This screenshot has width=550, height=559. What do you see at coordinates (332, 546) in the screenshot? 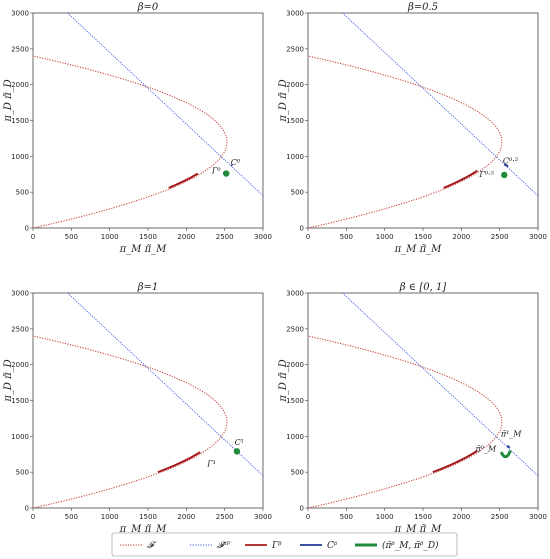
I see `legend-label: Cᵝ` at bounding box center [332, 546].